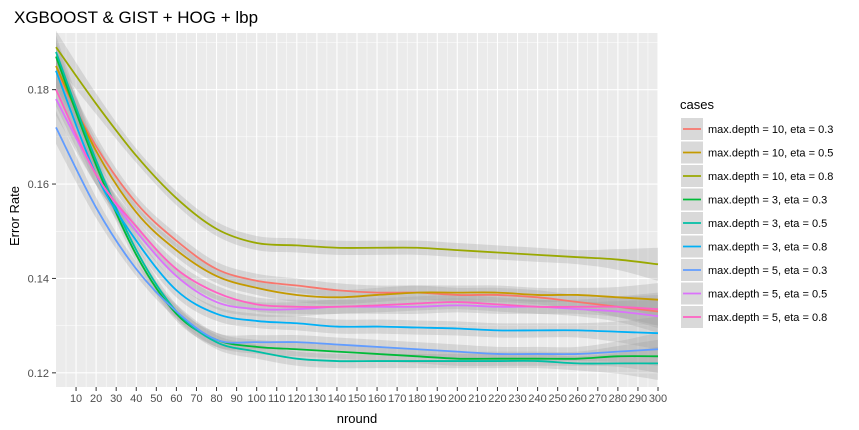  I want to click on x-tick-label: 290, so click(638, 399).